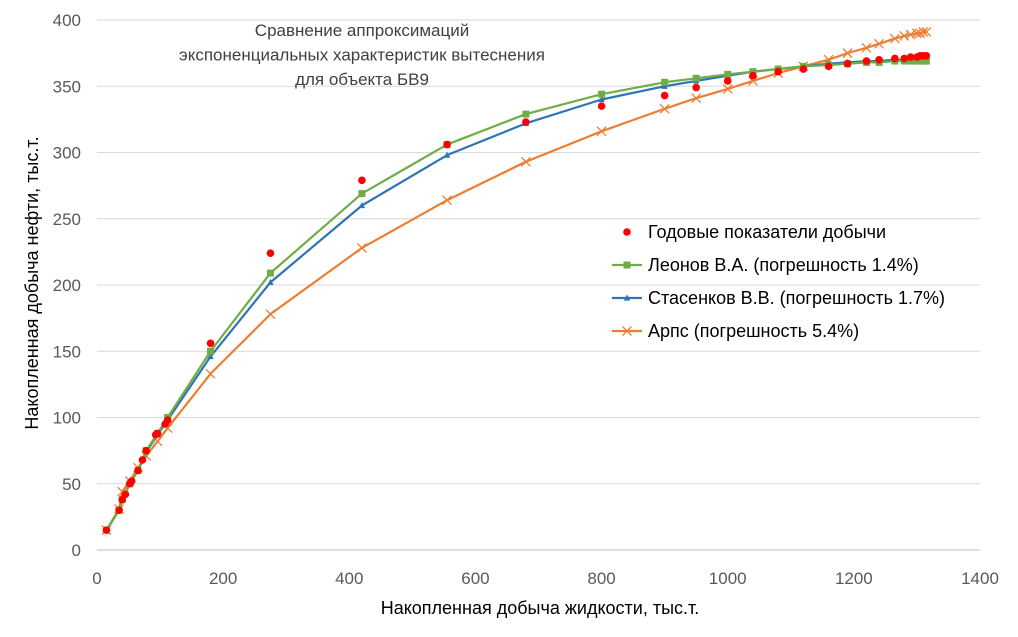 The height and width of the screenshot is (637, 1018). I want to click on x-tick-label: 1000, so click(728, 578).